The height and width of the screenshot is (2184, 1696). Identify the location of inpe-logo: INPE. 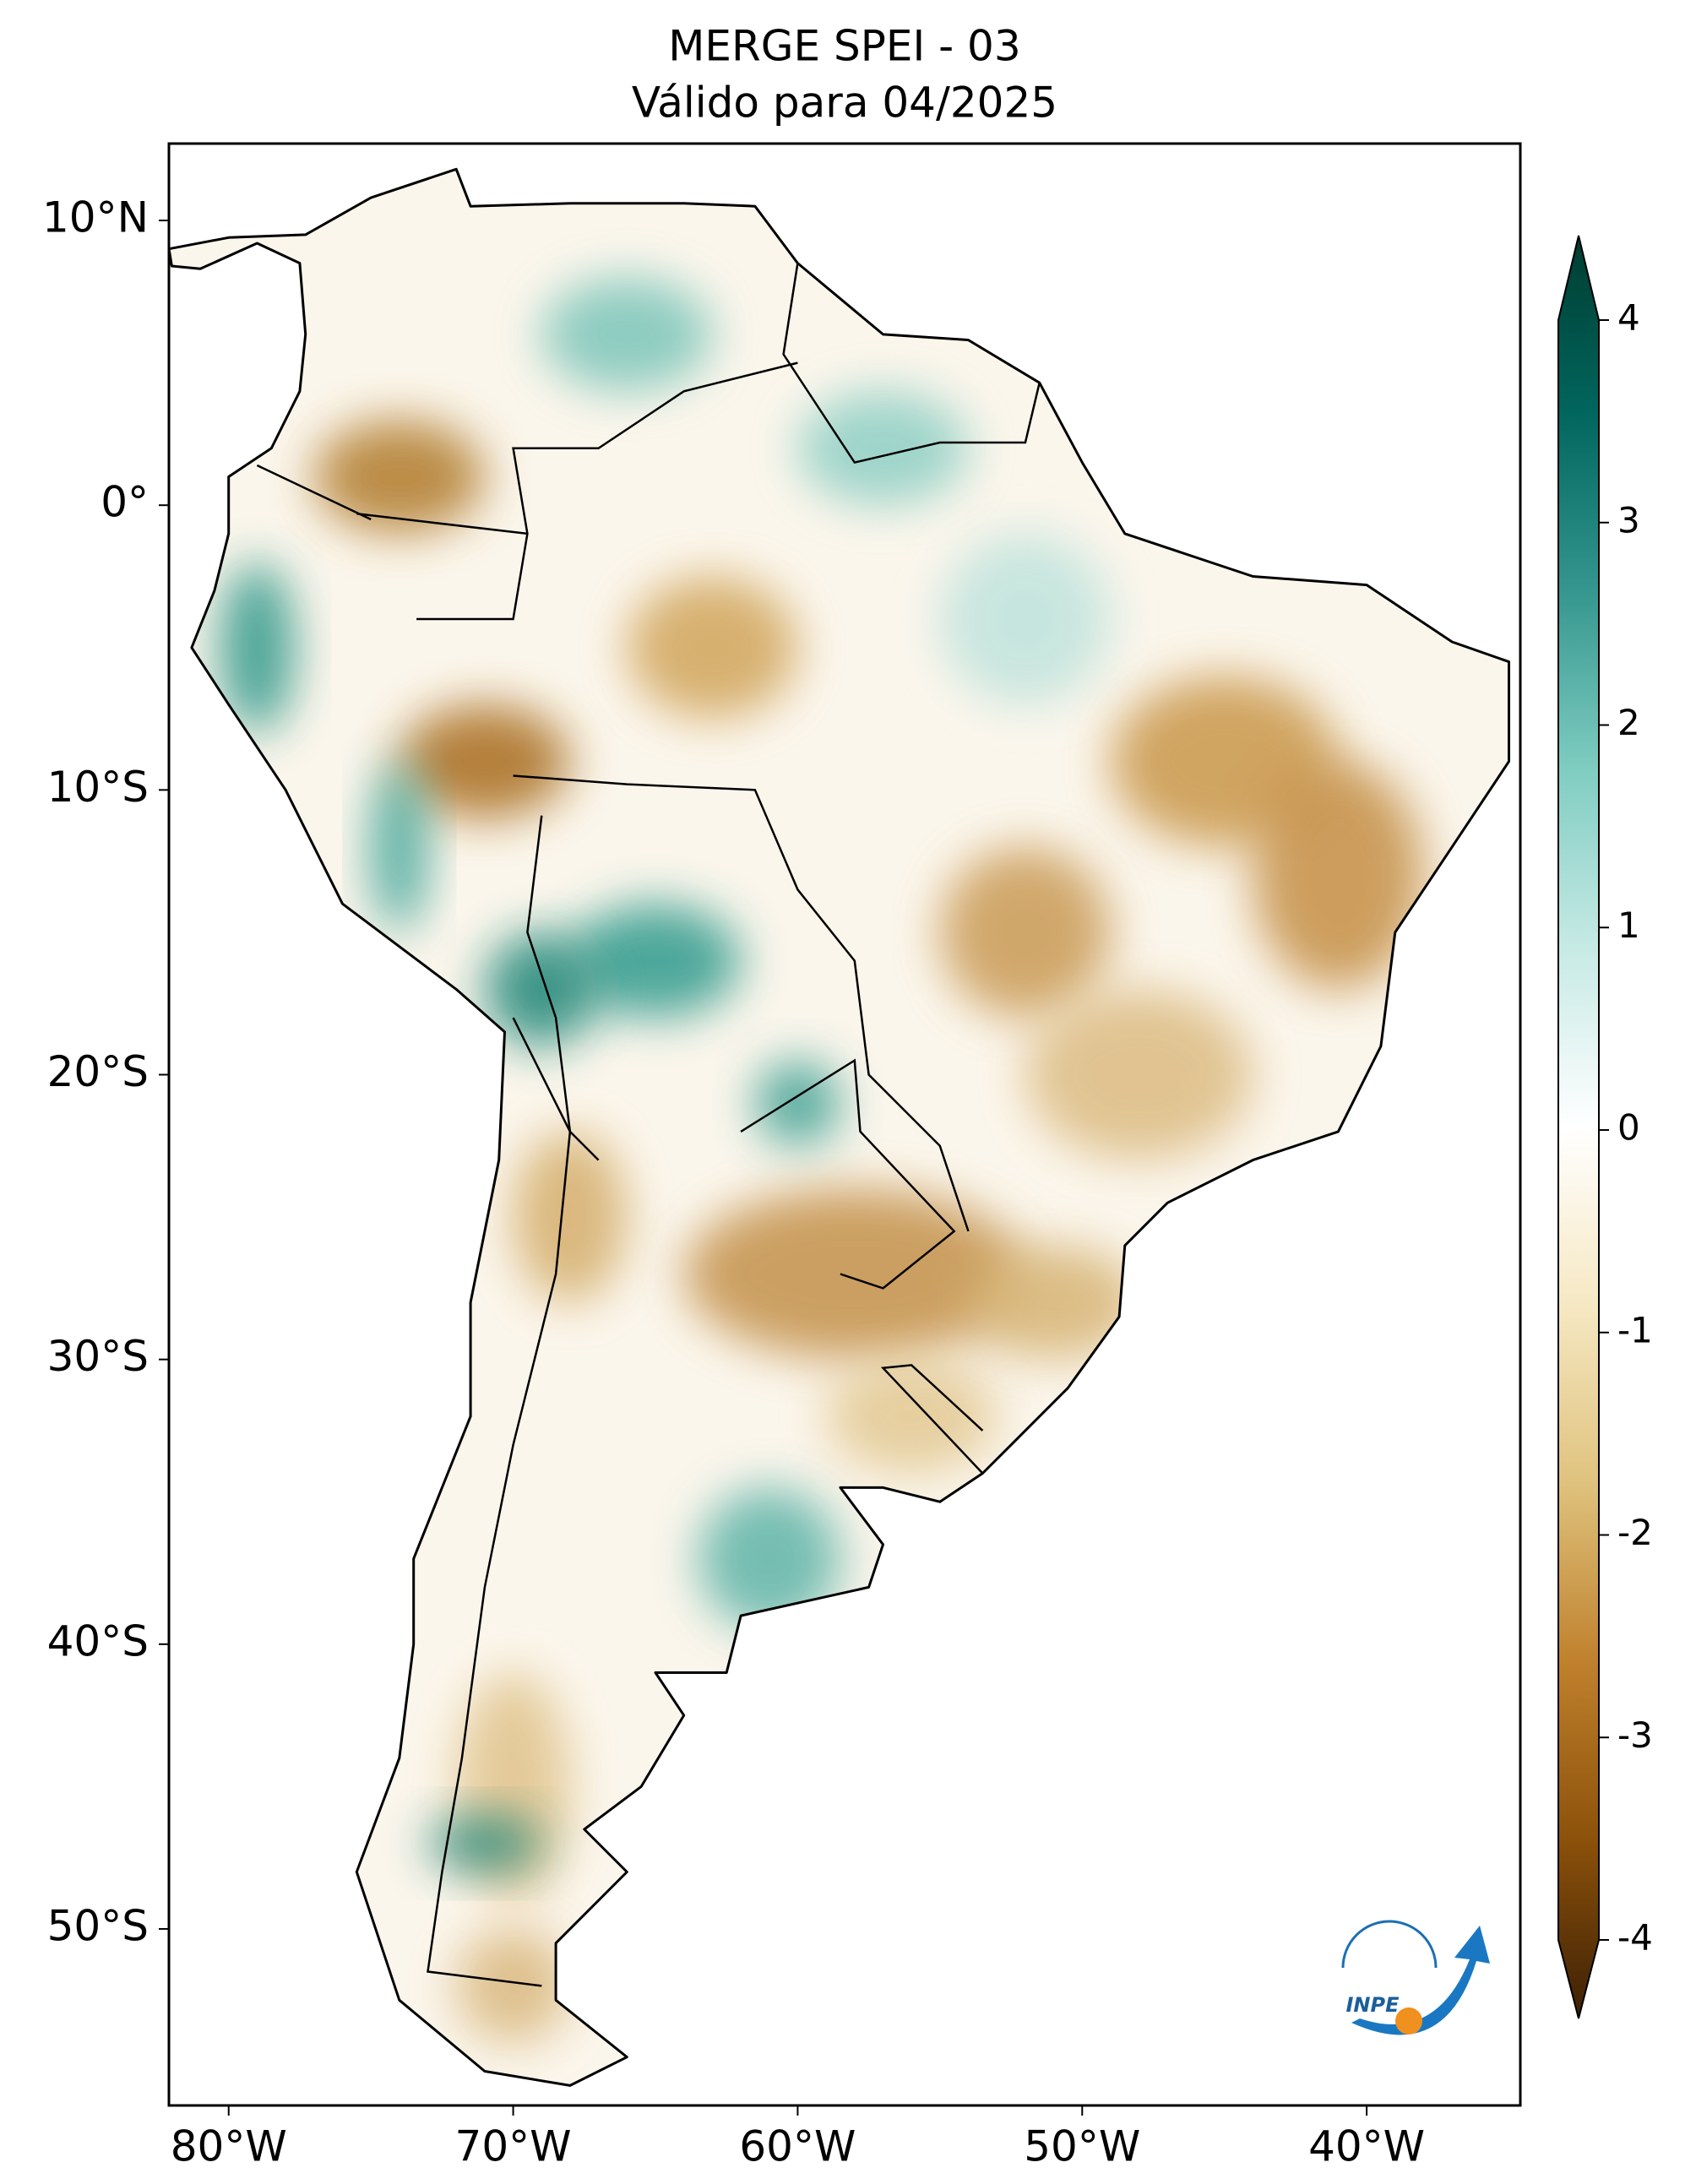
(1415, 1978).